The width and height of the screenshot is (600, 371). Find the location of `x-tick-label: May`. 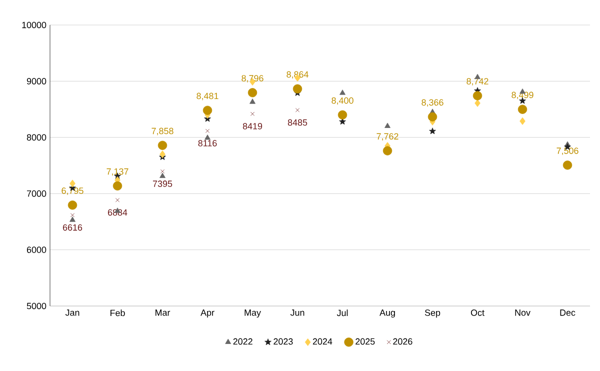

x-tick-label: May is located at coordinates (252, 314).